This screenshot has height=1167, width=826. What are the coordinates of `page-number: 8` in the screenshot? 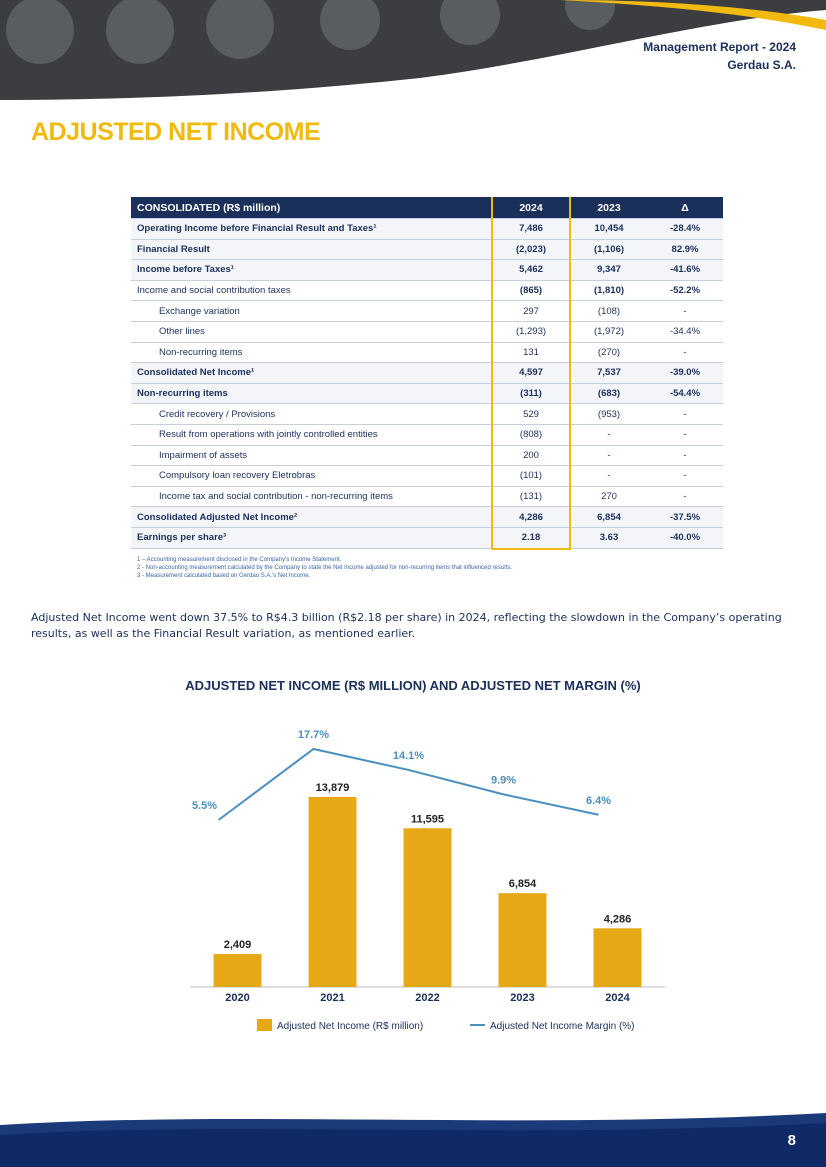 It's located at (791, 1140).